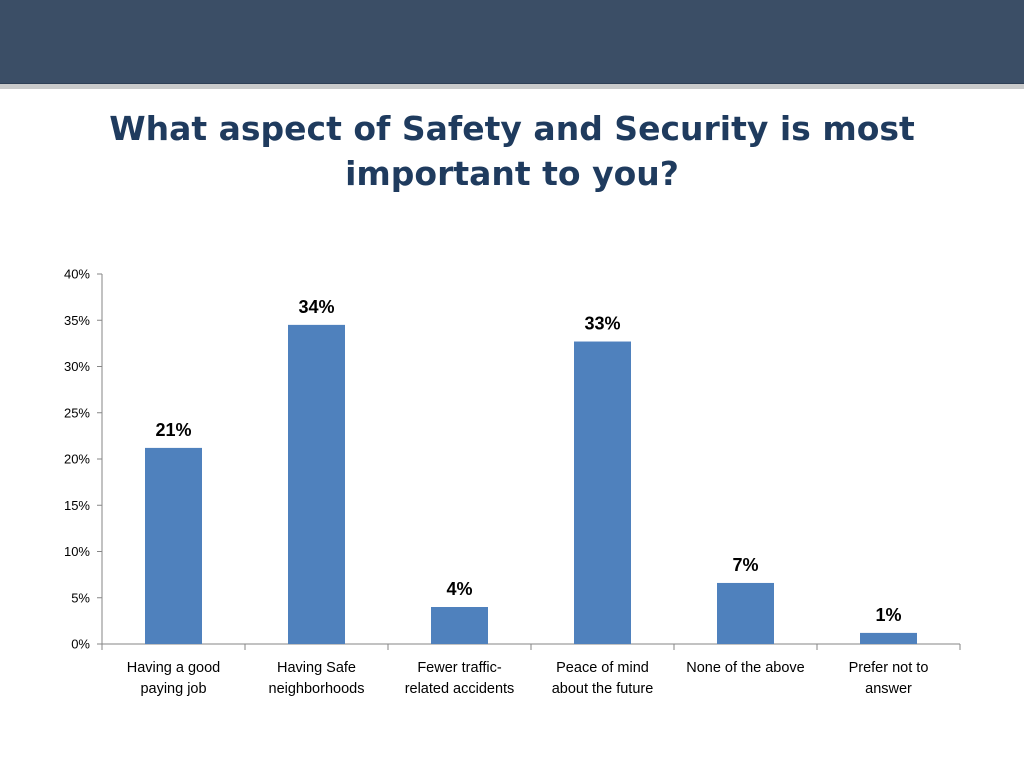 This screenshot has height=768, width=1024. What do you see at coordinates (77, 320) in the screenshot?
I see `y-tick-label: 35%` at bounding box center [77, 320].